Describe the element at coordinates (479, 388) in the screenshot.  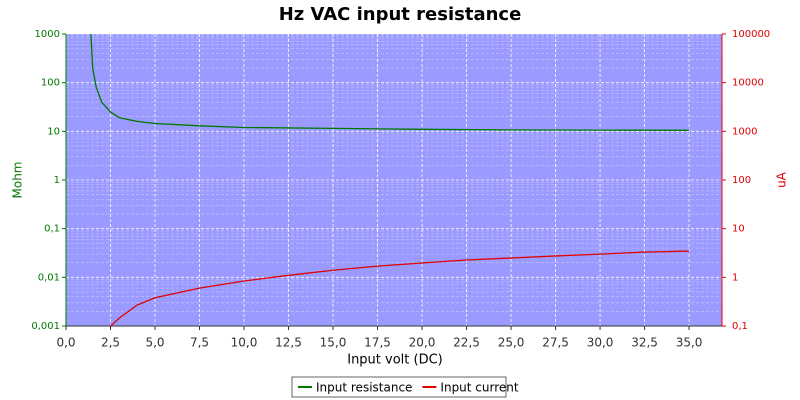
I see `legend-label: Input current` at that location.